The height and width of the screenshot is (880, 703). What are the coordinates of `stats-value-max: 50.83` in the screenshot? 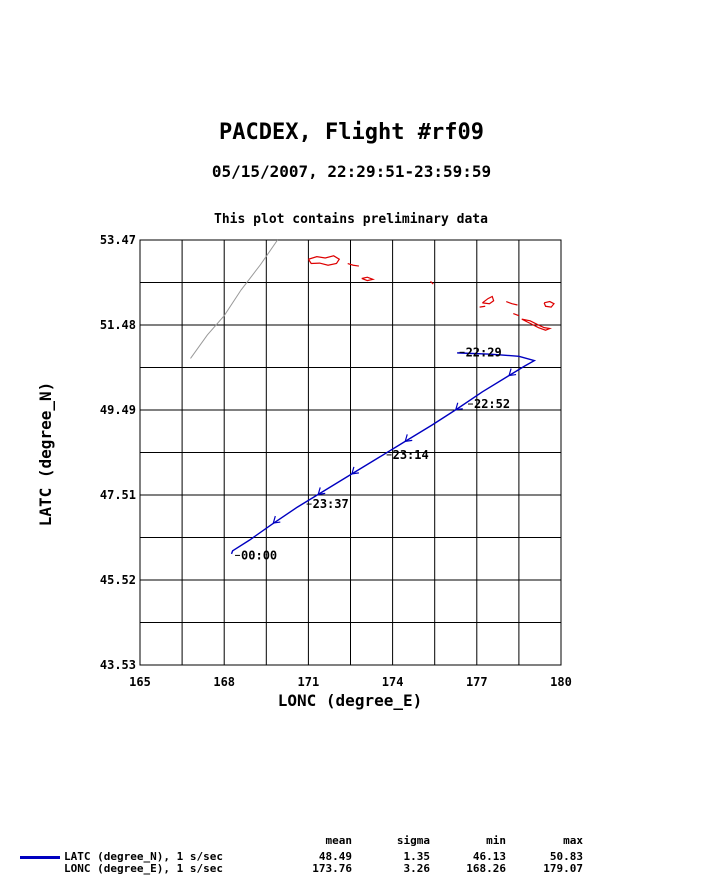 It's located at (566, 856).